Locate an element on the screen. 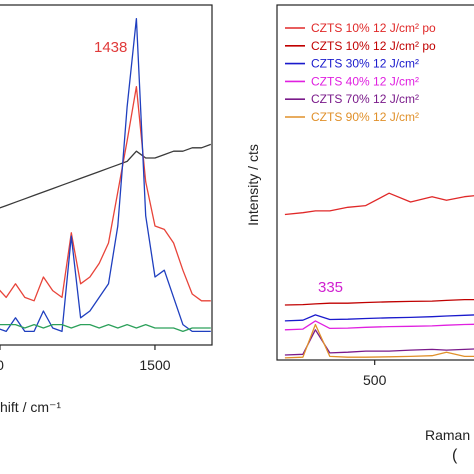 The height and width of the screenshot is (474, 474). x-tick-label: 1500 is located at coordinates (154, 365).